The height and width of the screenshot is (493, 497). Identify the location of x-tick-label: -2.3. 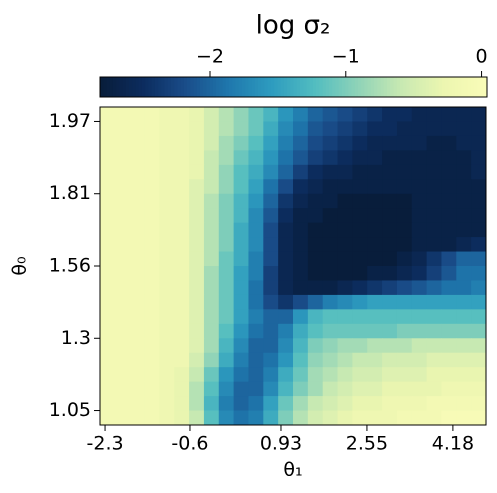
(105, 444).